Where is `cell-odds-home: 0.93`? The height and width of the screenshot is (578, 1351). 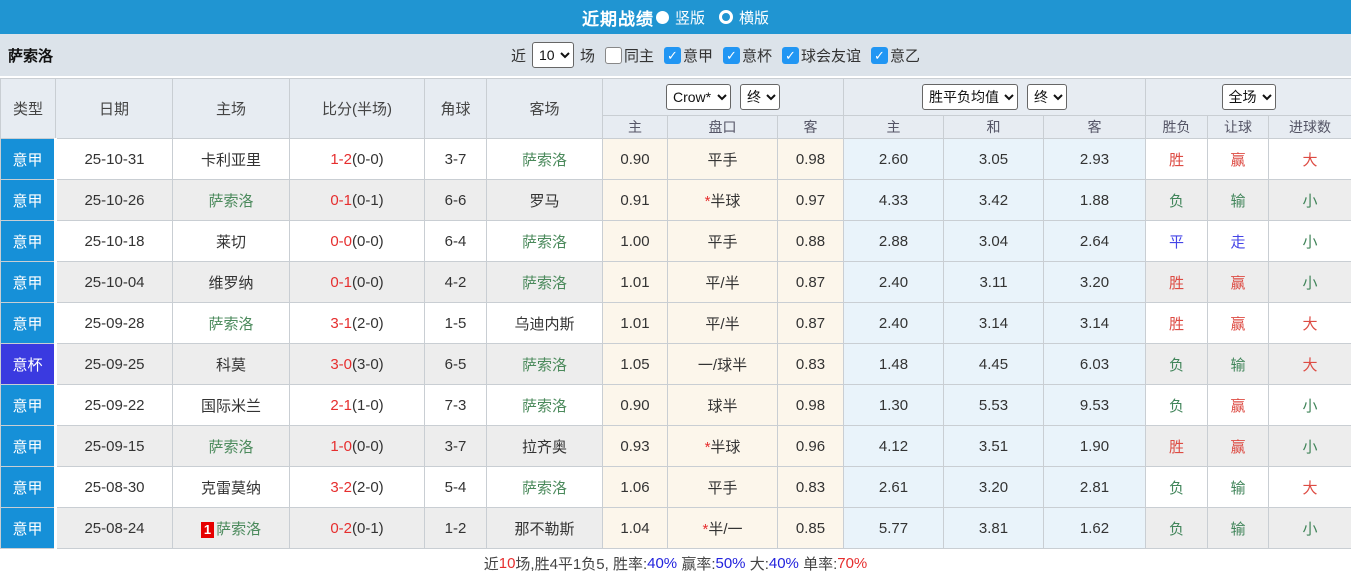 cell-odds-home: 0.93 is located at coordinates (635, 446).